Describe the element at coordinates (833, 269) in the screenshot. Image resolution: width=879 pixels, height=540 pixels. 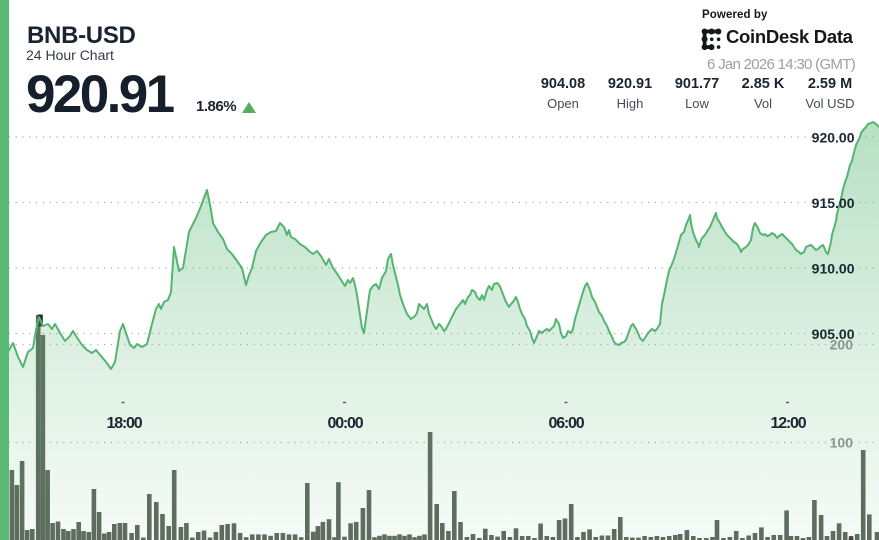
I see `svg-text: 910.00` at that location.